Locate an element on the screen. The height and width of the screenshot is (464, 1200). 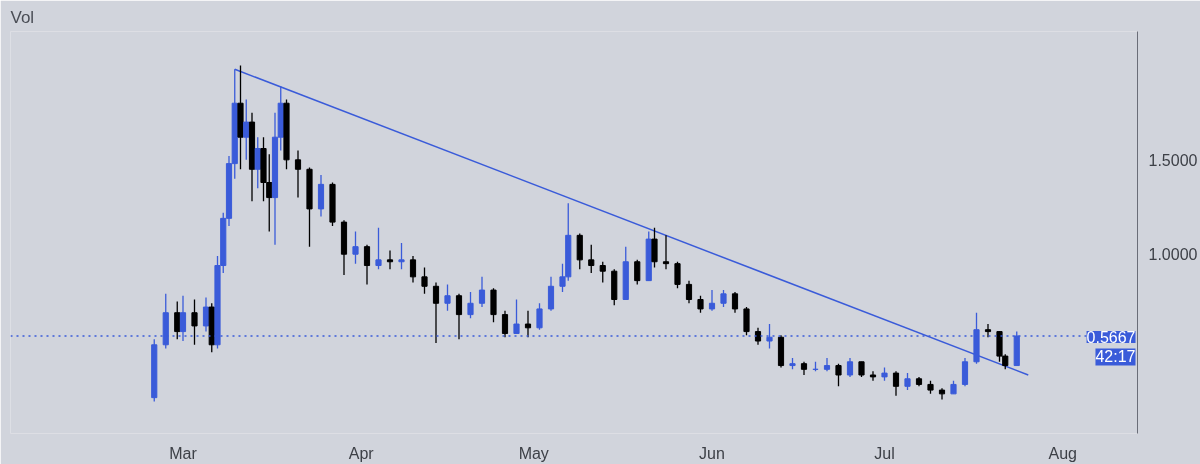
y-tick-label: 1.0000 is located at coordinates (1173, 255).